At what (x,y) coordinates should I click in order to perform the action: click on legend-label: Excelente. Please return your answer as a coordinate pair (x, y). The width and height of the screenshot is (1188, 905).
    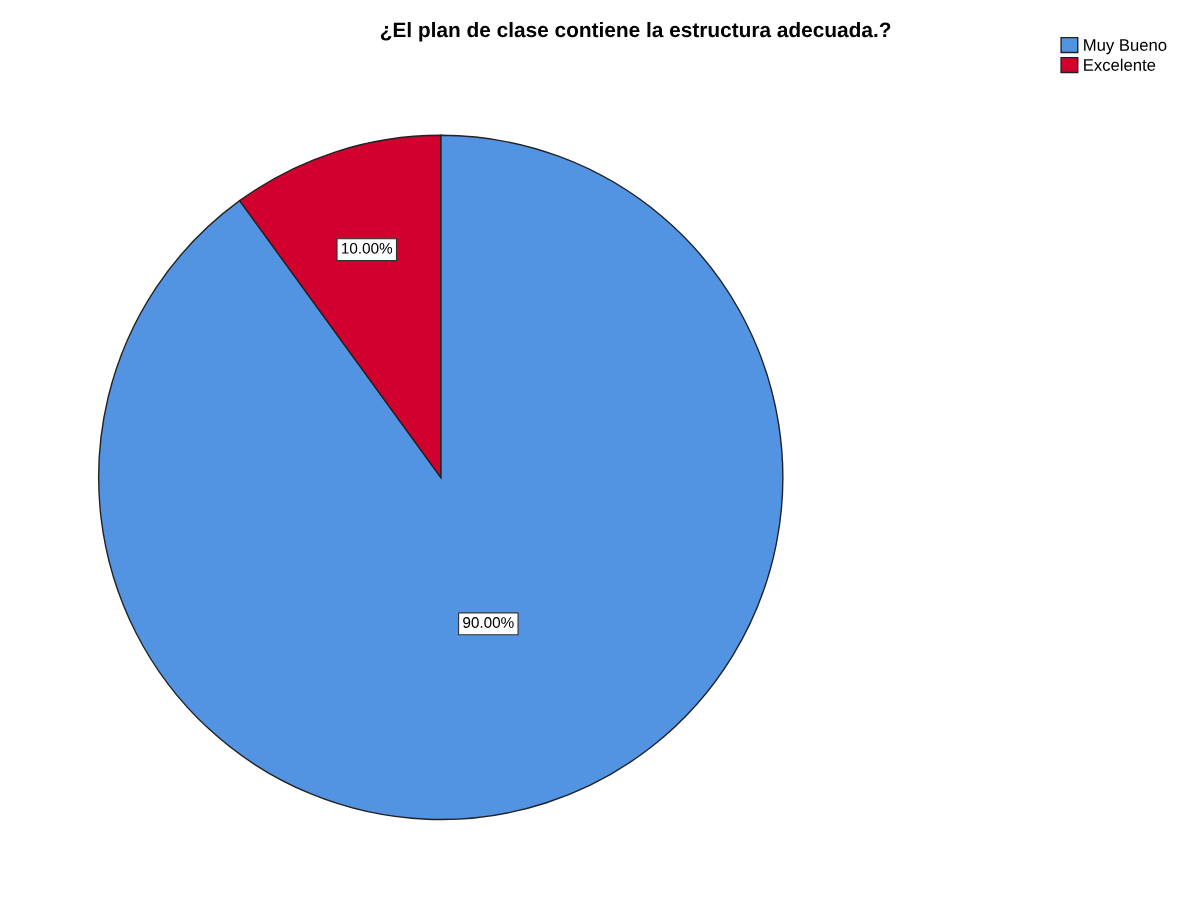
    Looking at the image, I should click on (1120, 64).